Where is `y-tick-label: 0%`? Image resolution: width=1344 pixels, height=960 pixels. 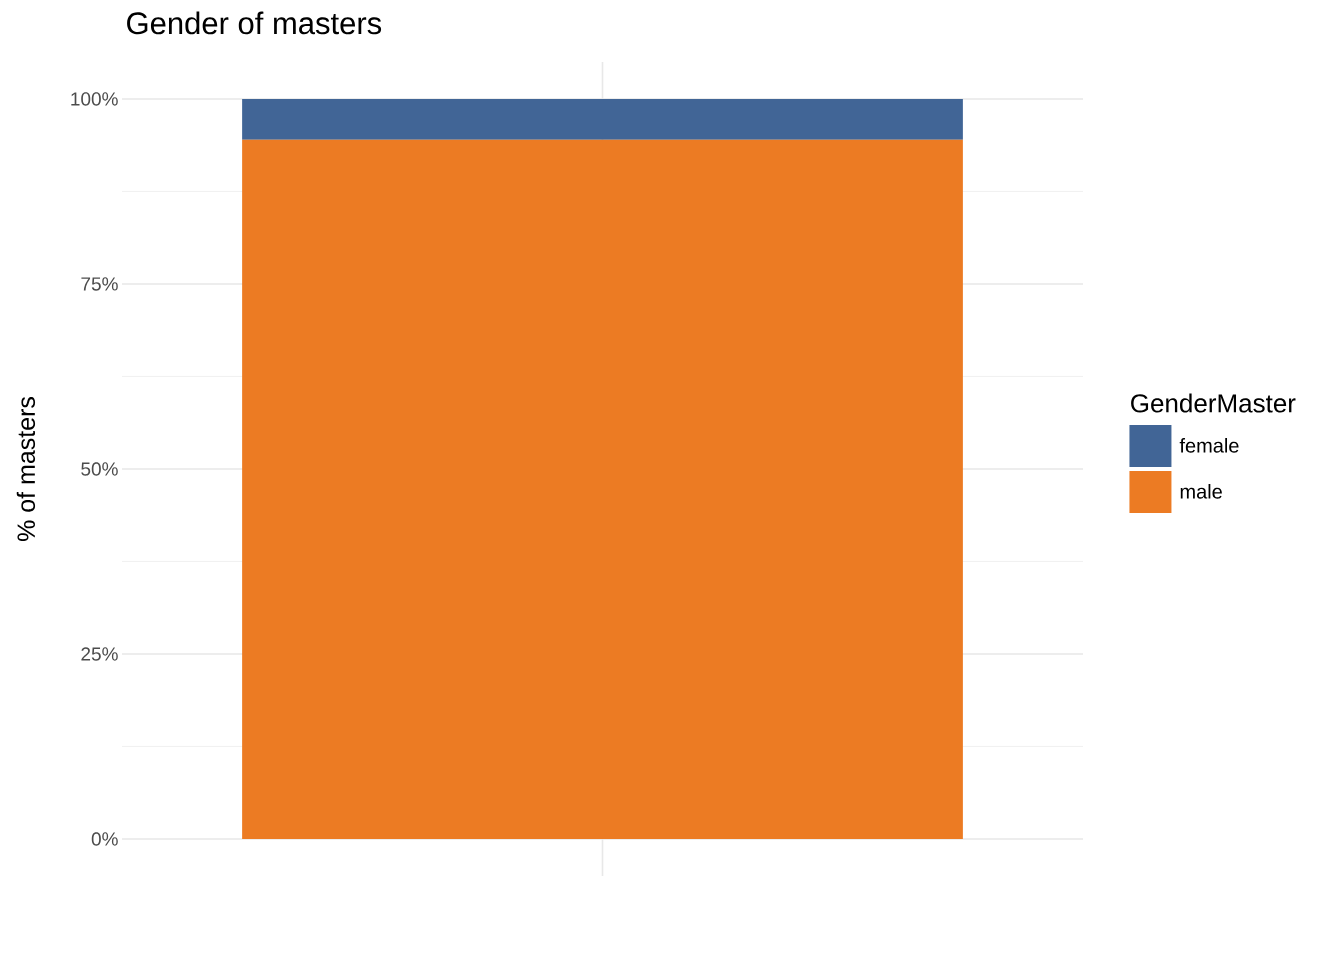
y-tick-label: 0% is located at coordinates (104, 839).